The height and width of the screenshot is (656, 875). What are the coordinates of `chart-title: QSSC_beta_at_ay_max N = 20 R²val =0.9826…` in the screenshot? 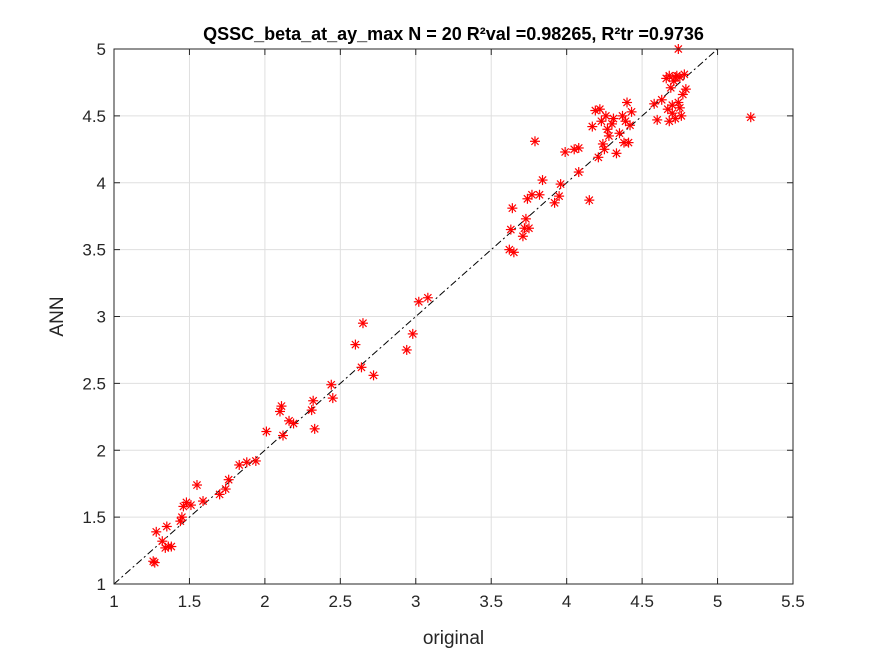 It's located at (453, 34).